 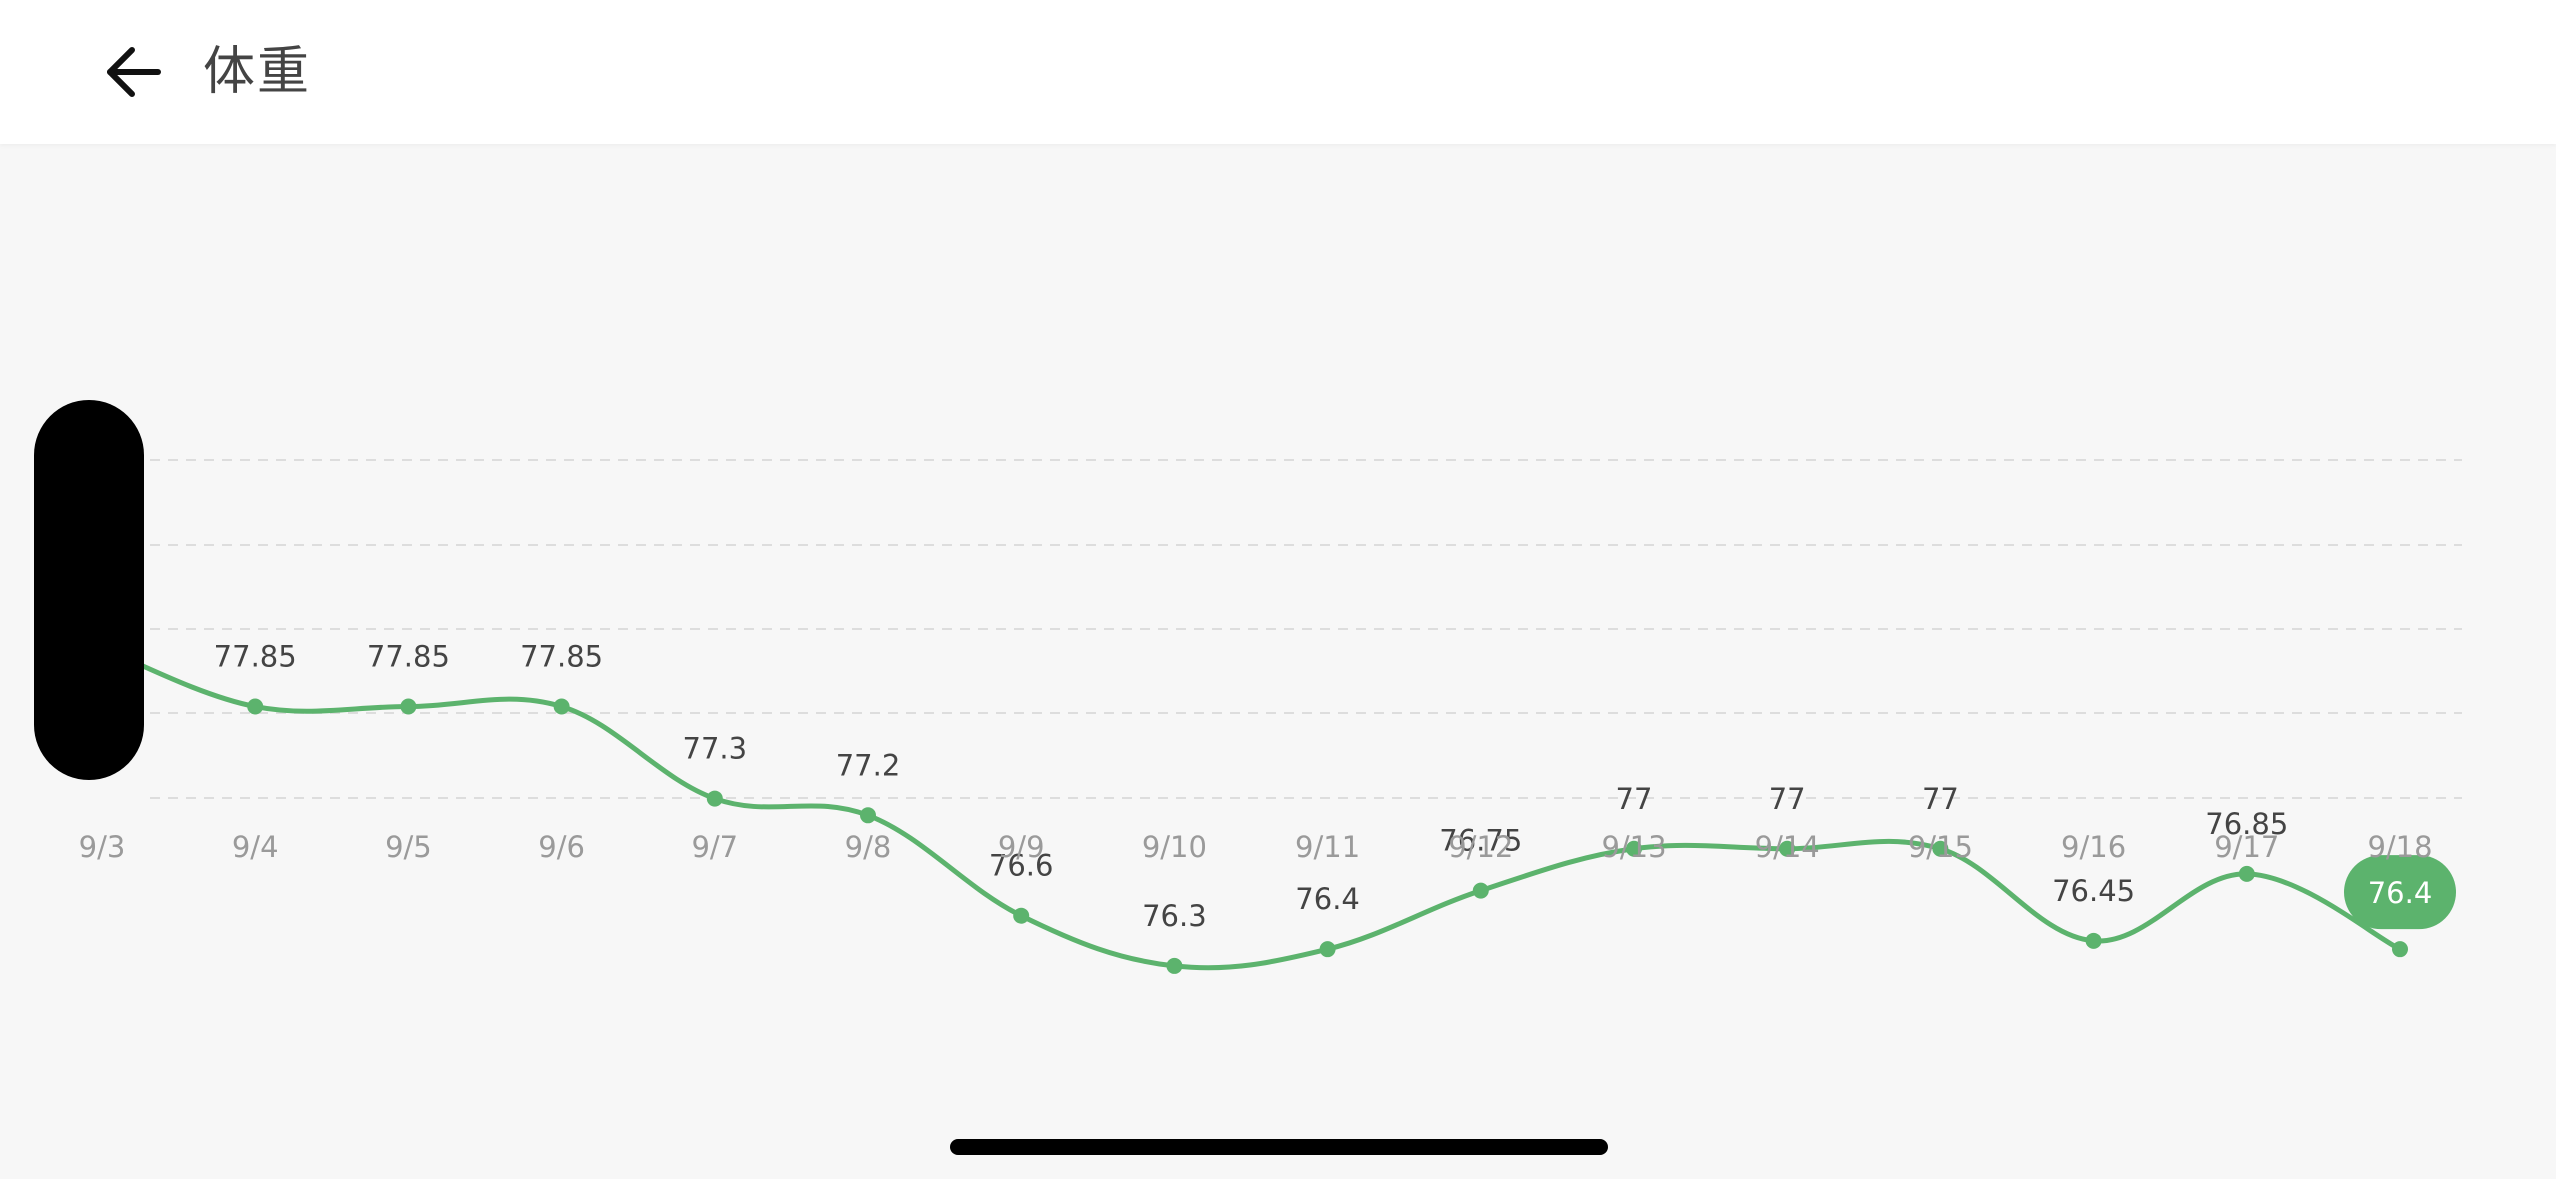 What do you see at coordinates (2246, 847) in the screenshot?
I see `x-tick-label: 9/17` at bounding box center [2246, 847].